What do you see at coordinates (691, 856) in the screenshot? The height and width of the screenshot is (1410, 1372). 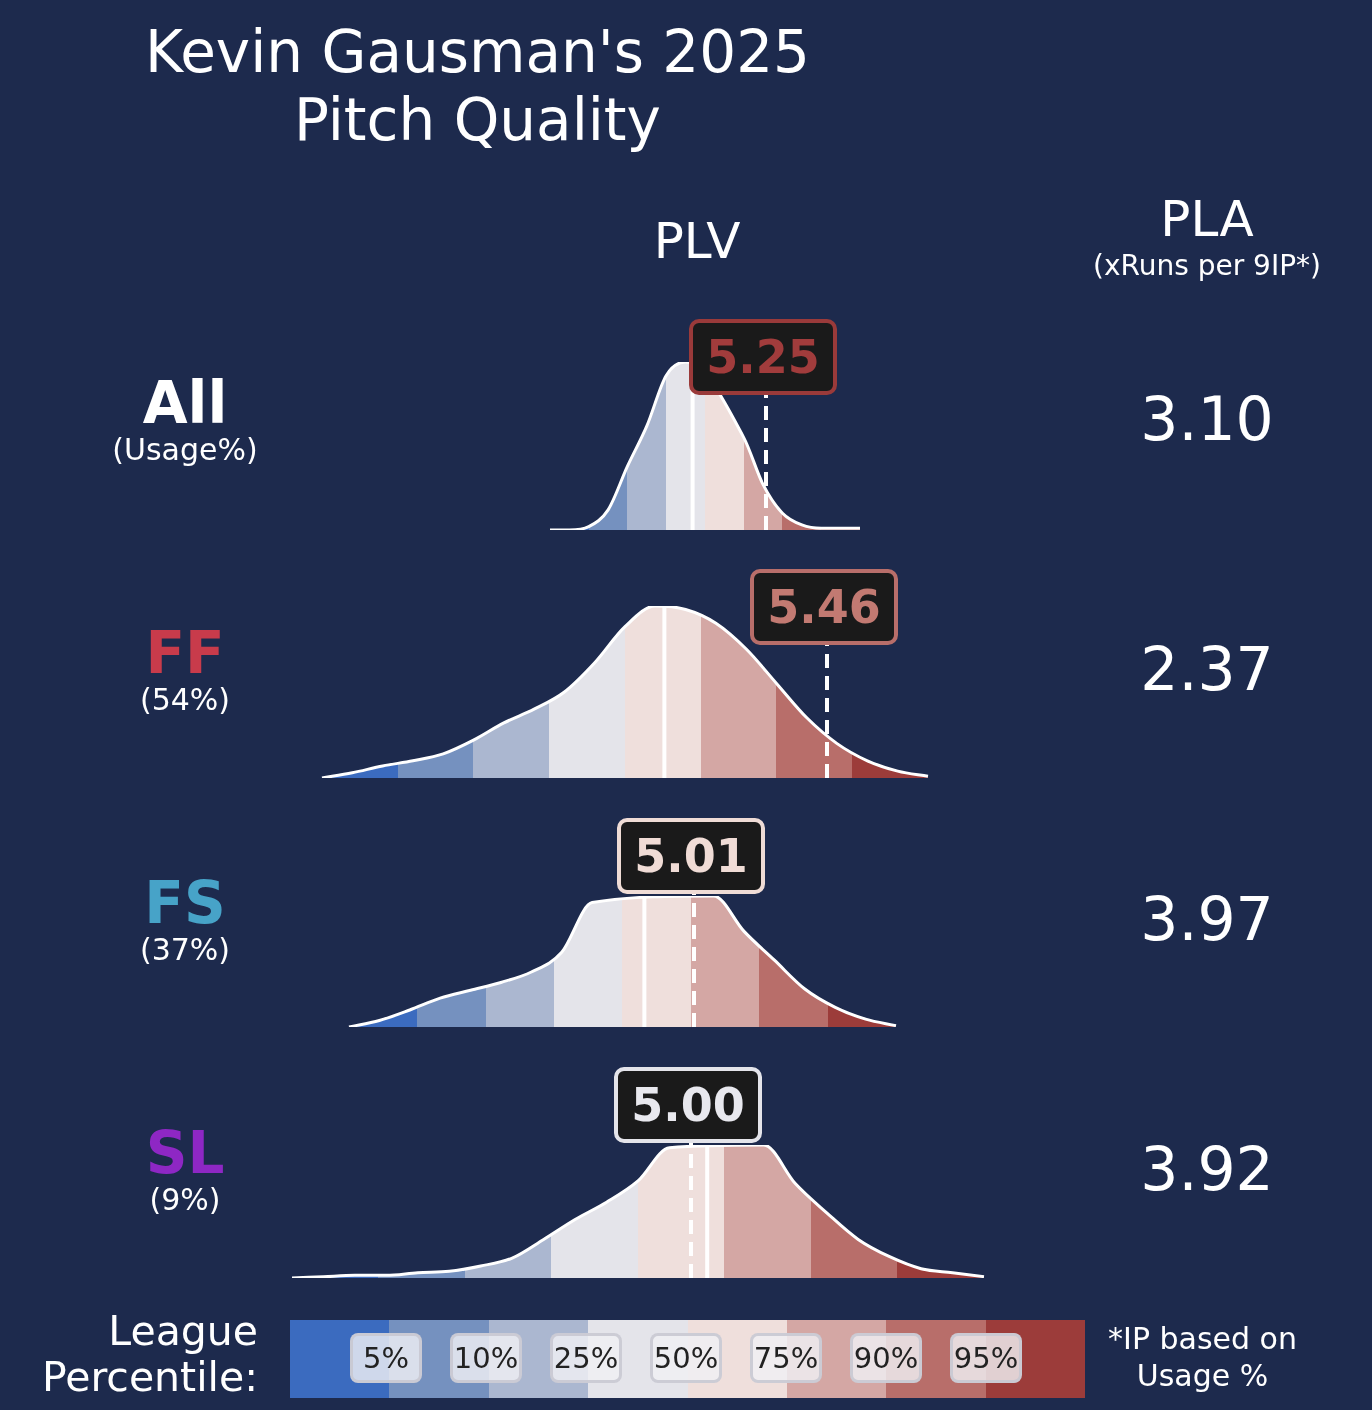 I see `text: 5.01` at bounding box center [691, 856].